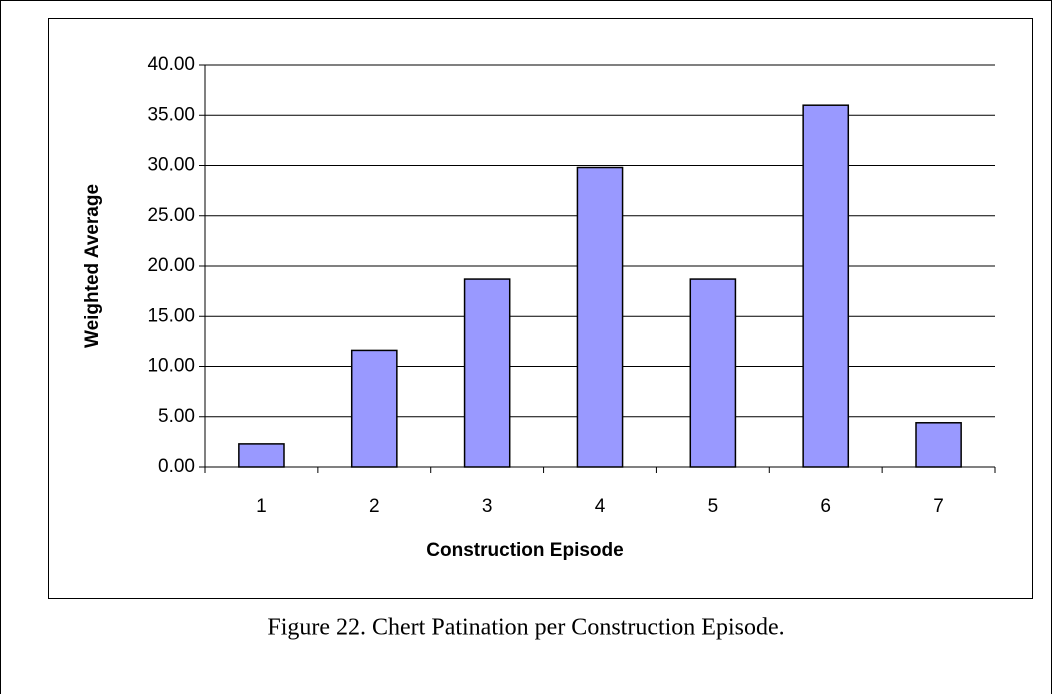  Describe the element at coordinates (92, 266) in the screenshot. I see `y-axis-label: Weighted Average` at that location.